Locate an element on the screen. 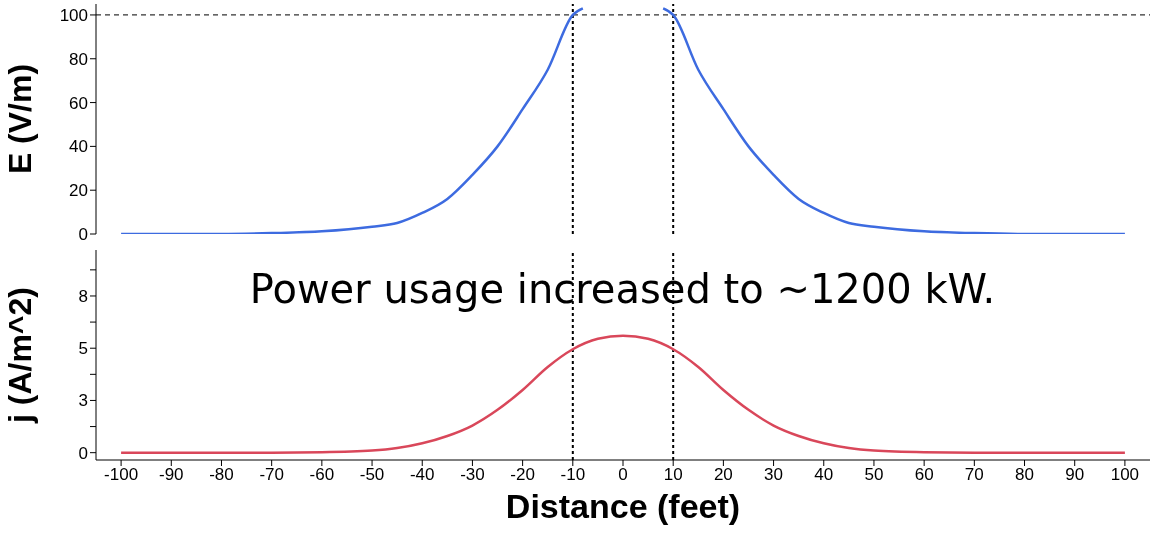 The height and width of the screenshot is (538, 1171). x-tick-label: 50 is located at coordinates (874, 475).